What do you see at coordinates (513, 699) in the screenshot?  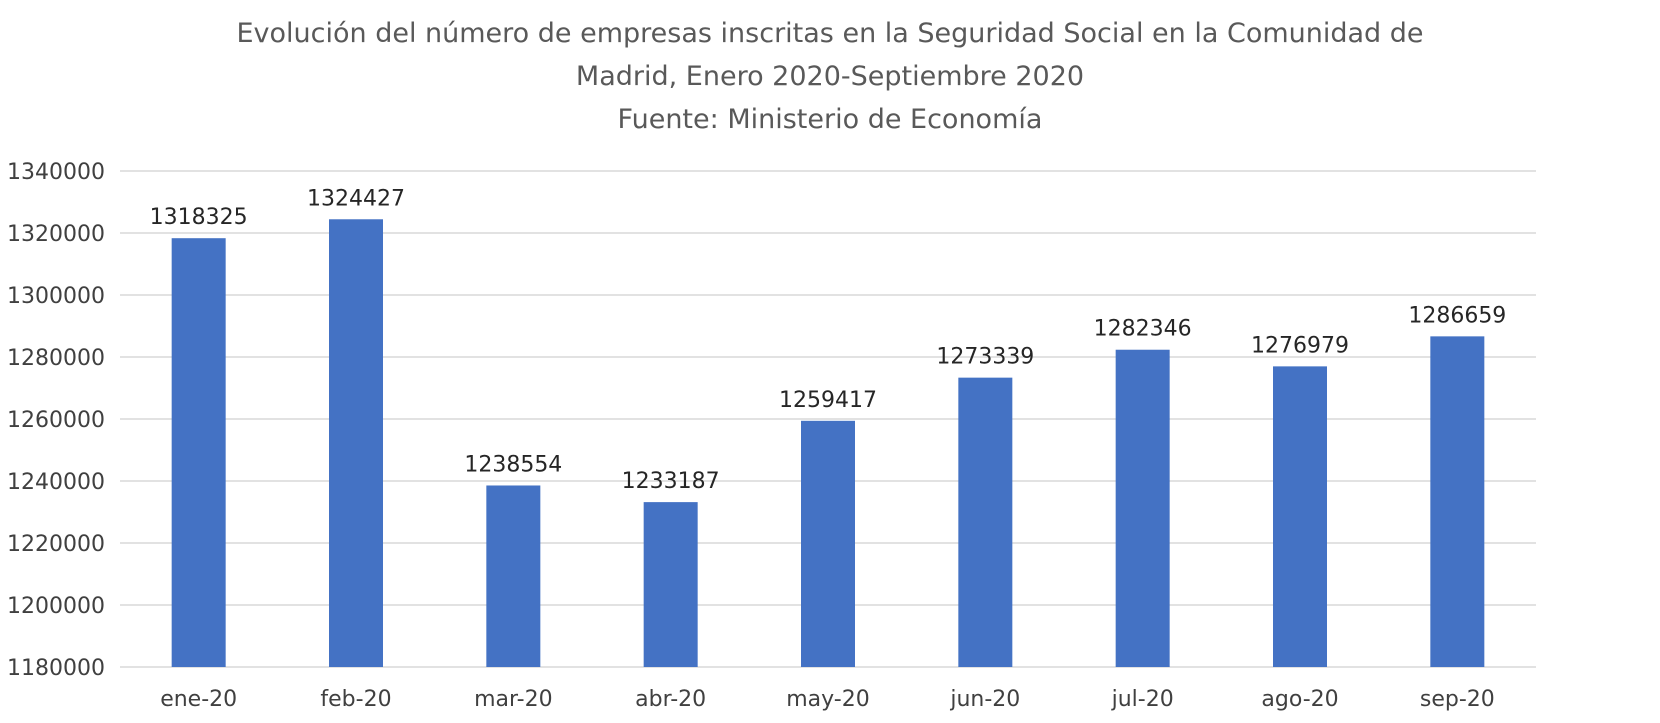 I see `x-tick-label: mar-20` at bounding box center [513, 699].